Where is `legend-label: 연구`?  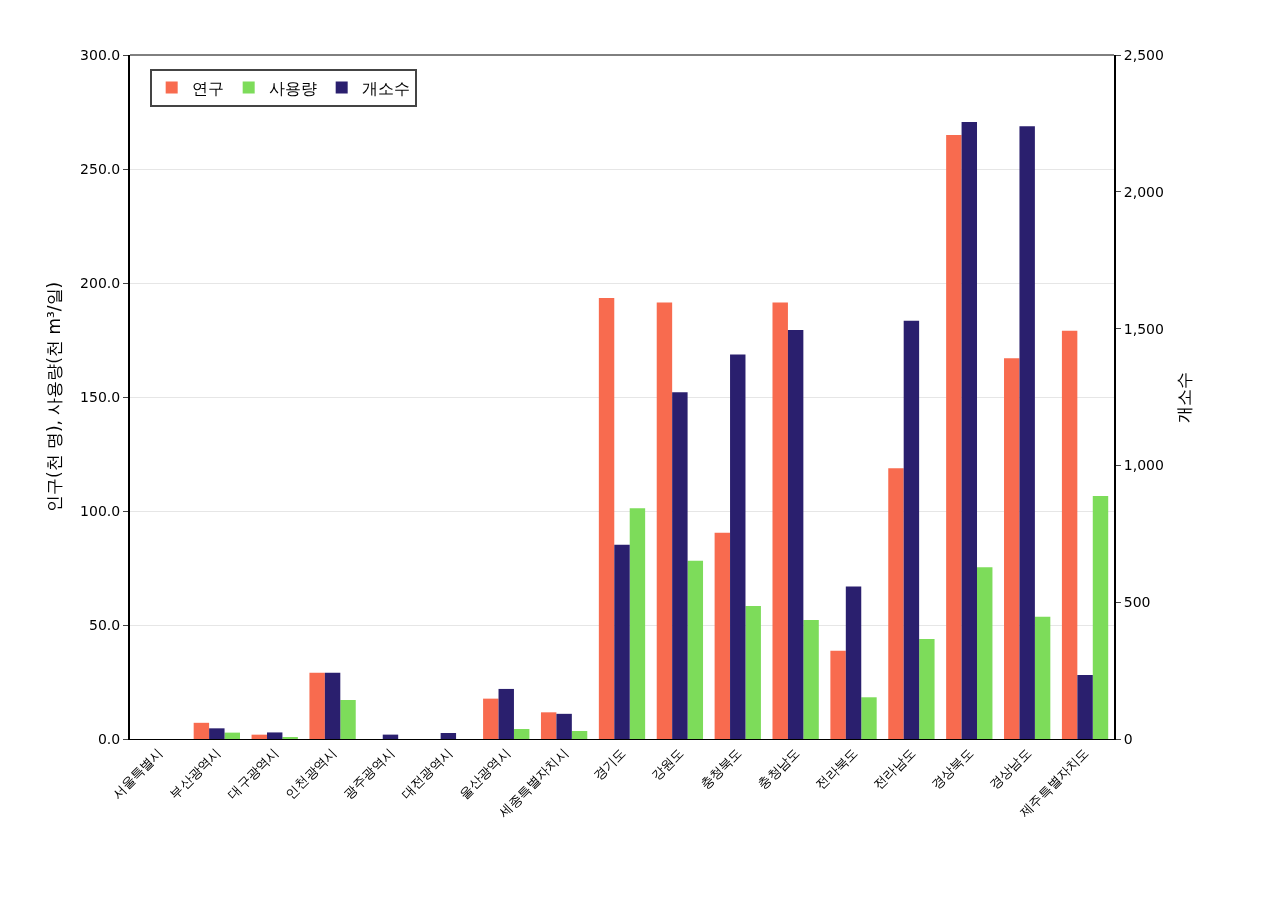
legend-label: 연구 is located at coordinates (207, 88).